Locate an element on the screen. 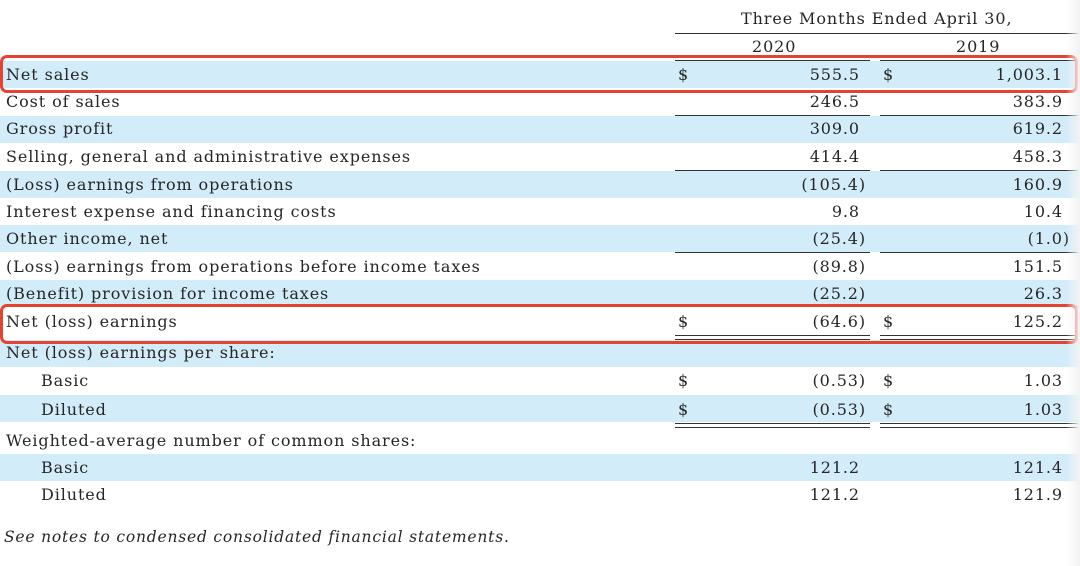  row-label: Other income, net is located at coordinates (87, 238).